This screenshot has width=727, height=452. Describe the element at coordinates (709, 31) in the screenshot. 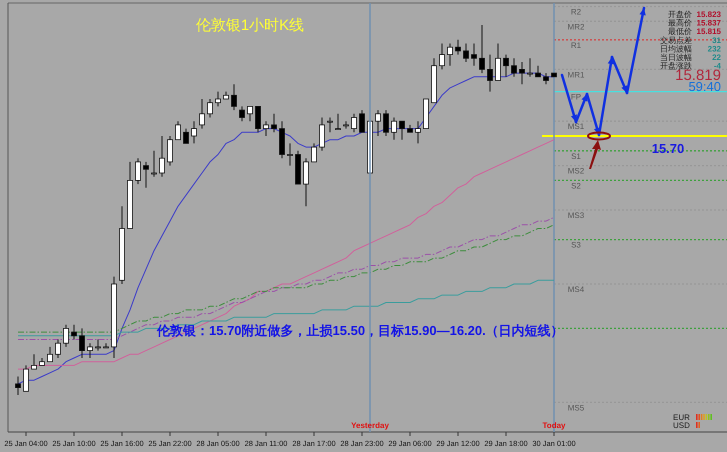

I see `annotation: 15.815` at that location.